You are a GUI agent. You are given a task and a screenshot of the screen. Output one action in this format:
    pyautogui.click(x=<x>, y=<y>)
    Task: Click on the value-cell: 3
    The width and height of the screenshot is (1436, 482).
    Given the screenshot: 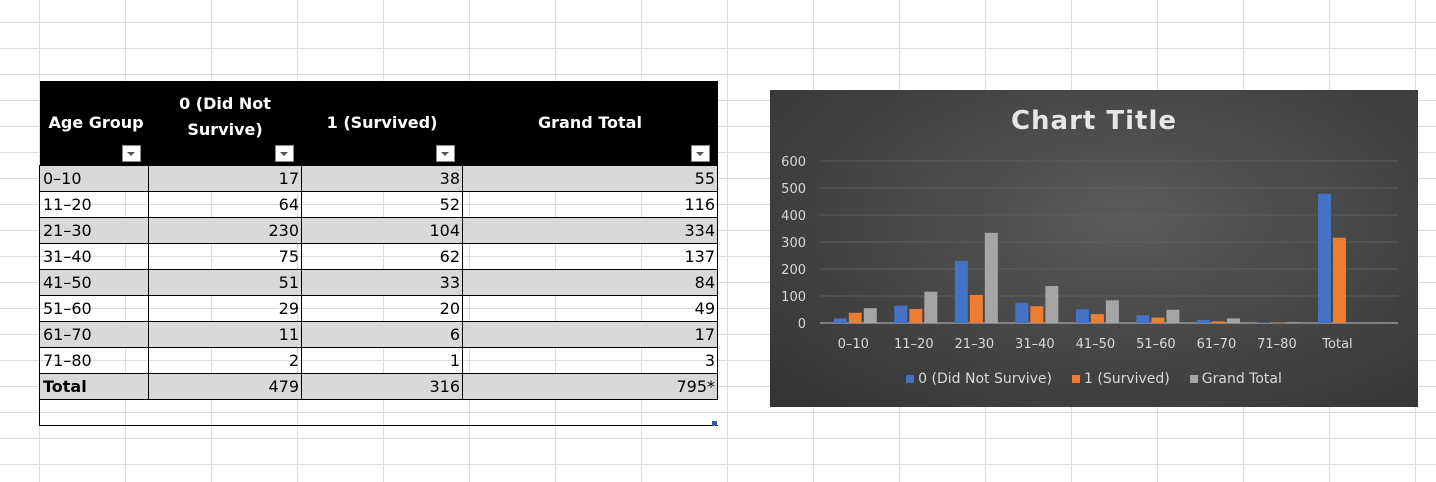 What is the action you would take?
    pyautogui.click(x=590, y=360)
    